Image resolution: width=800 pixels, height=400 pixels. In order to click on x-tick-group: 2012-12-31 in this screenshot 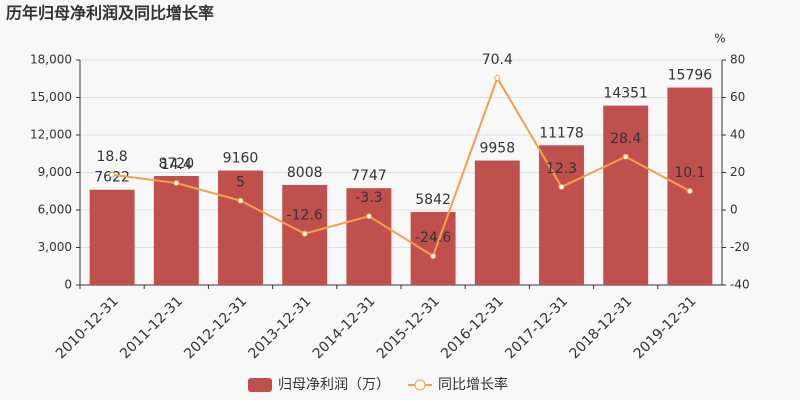, I will do `click(215, 327)`.